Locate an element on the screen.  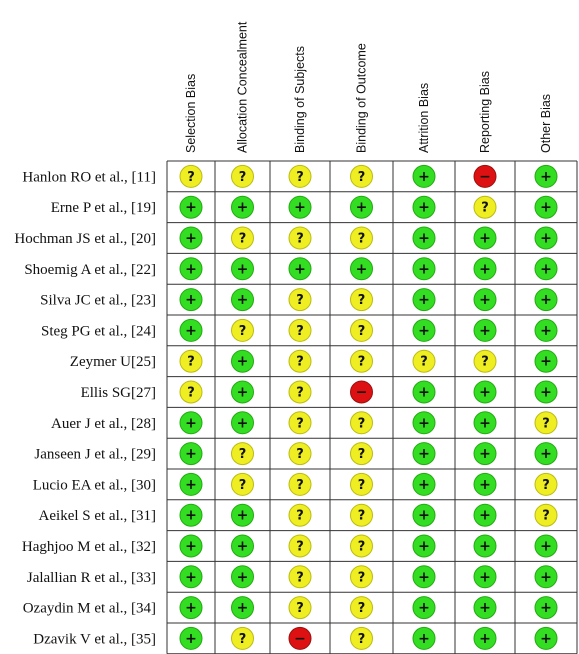
row-label: Haghjoo M et al., [32] is located at coordinates (89, 547).